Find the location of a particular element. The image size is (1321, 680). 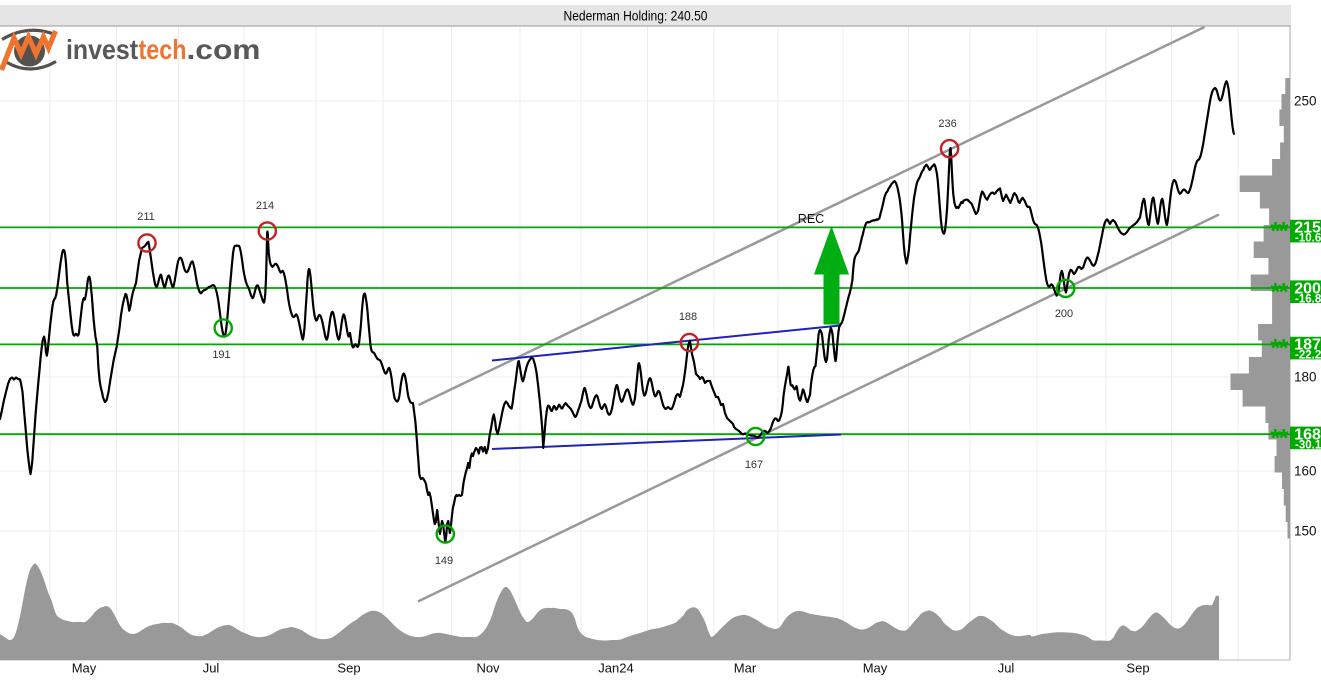

svg-text: tech is located at coordinates (163, 49).